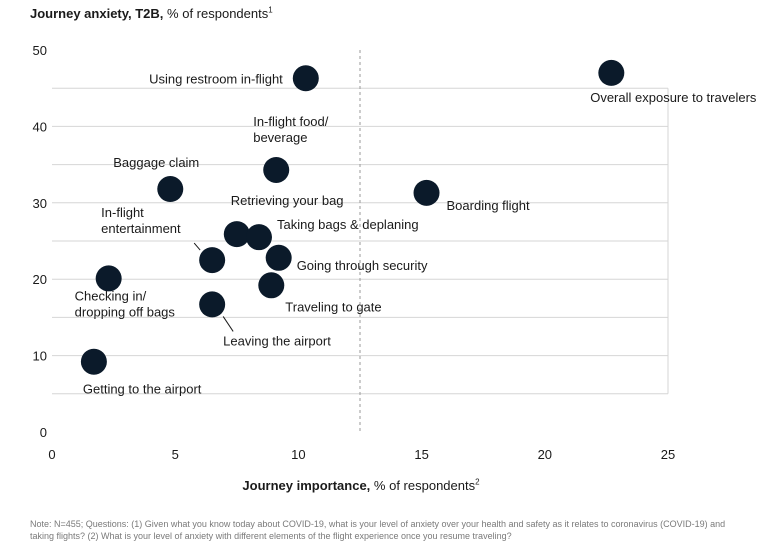 This screenshot has width=760, height=550. What do you see at coordinates (477, 482) in the screenshot?
I see `x-axis-title-footnote: 2` at bounding box center [477, 482].